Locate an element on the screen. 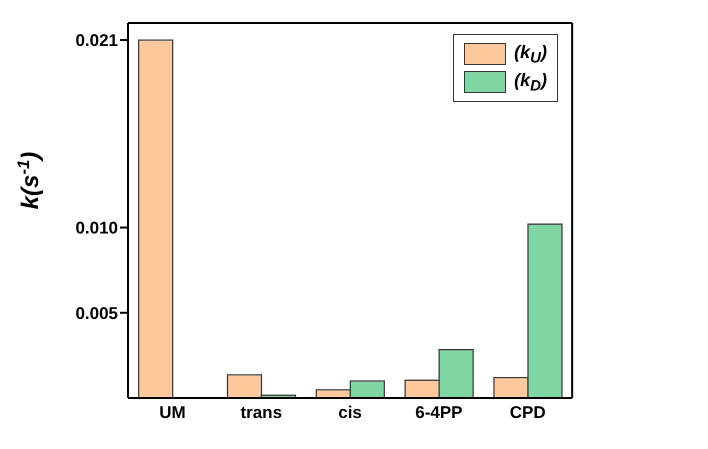  y-tick-label: 0.021 is located at coordinates (96, 40).